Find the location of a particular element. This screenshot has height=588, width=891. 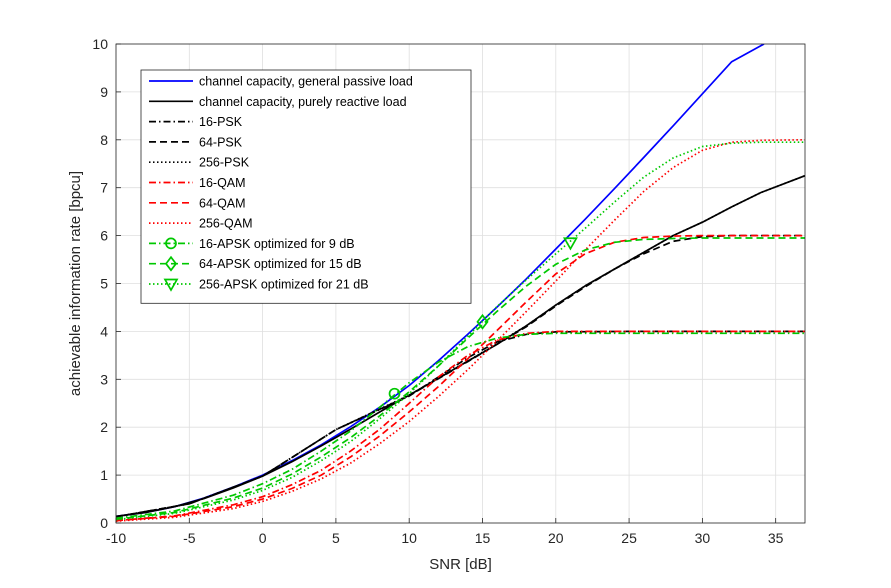

y-tick-label: 2 is located at coordinates (104, 427).